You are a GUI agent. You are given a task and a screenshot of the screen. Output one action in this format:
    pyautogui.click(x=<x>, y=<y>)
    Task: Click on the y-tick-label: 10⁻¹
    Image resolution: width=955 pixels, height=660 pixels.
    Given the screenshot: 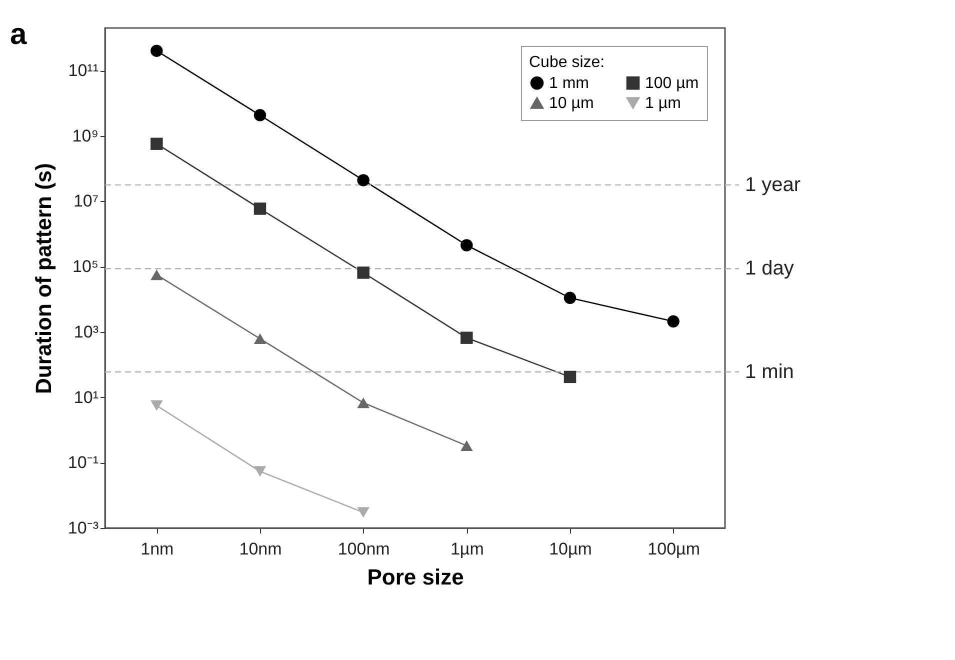 What is the action you would take?
    pyautogui.click(x=83, y=462)
    